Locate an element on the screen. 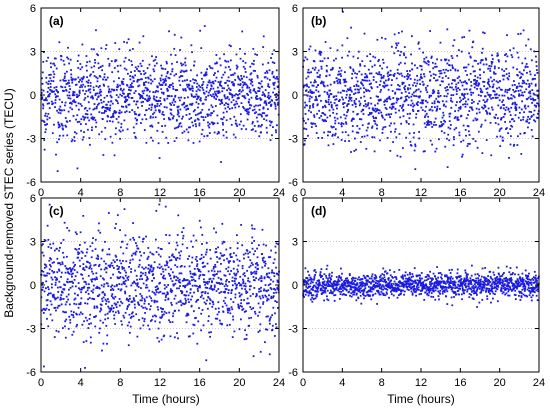  y-tick-label: 3 is located at coordinates (295, 53).